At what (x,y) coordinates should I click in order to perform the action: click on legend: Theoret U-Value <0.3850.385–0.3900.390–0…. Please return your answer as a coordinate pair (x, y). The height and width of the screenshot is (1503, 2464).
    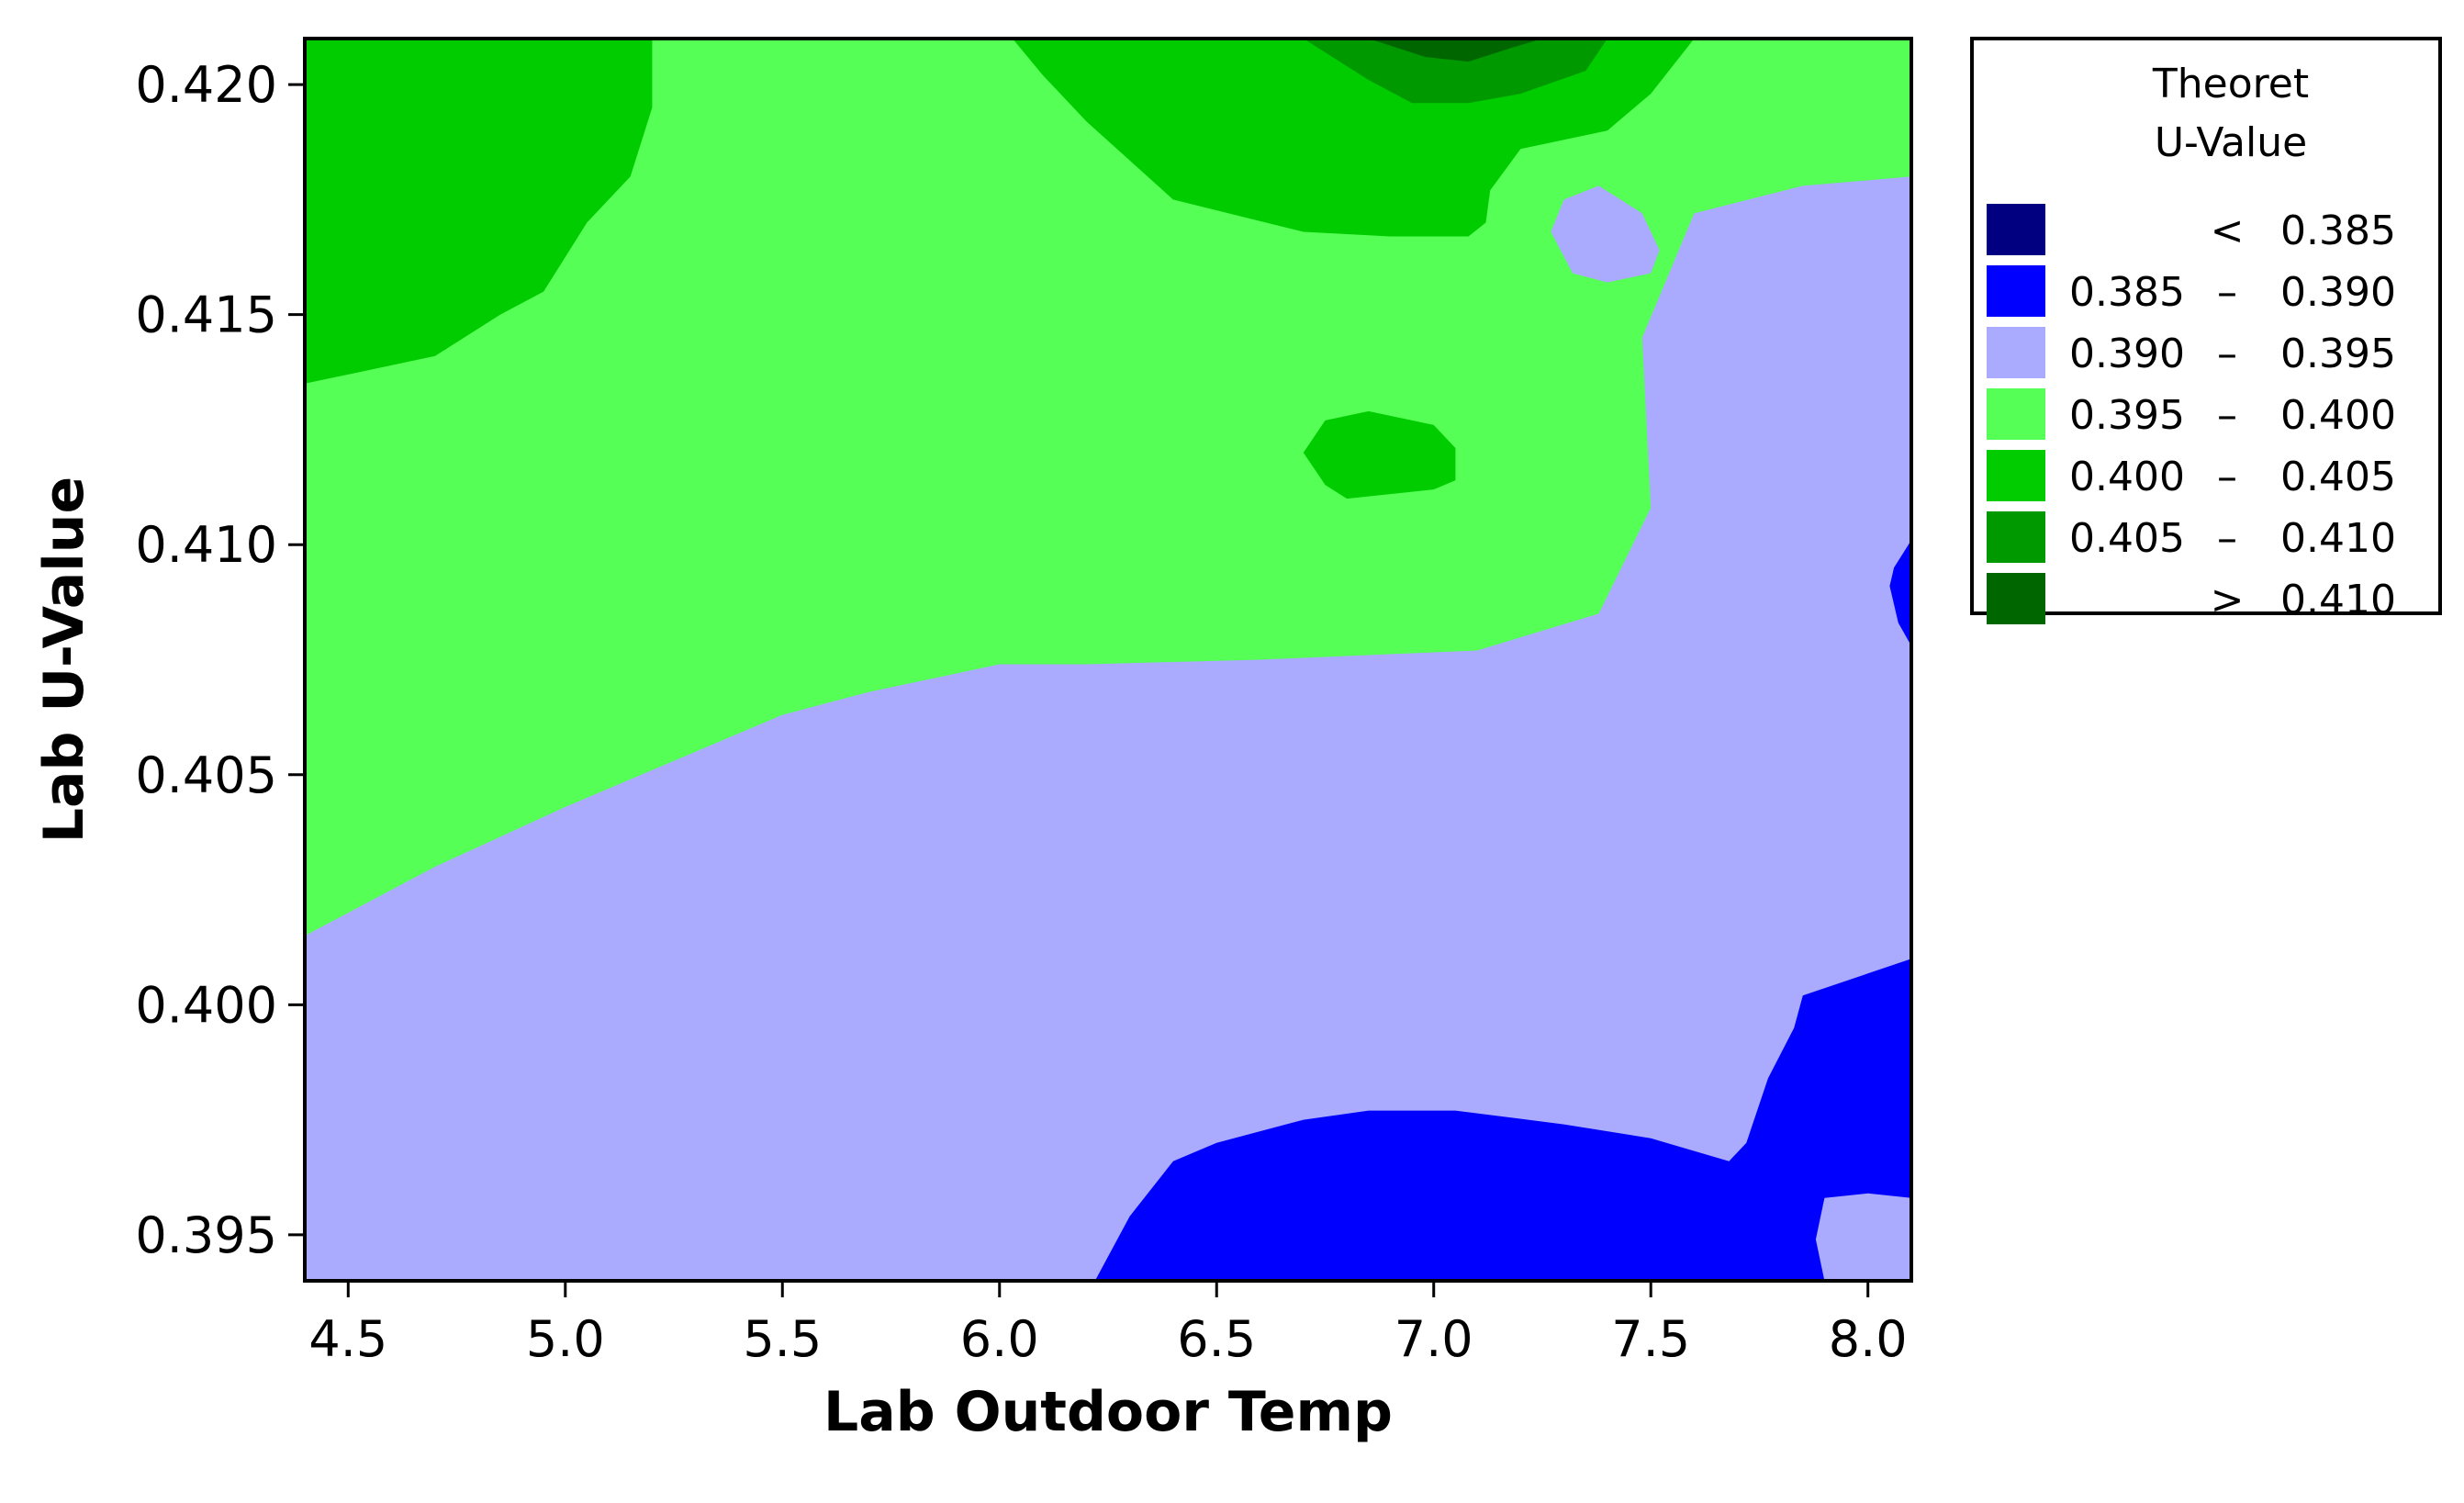
    Looking at the image, I should click on (2206, 330).